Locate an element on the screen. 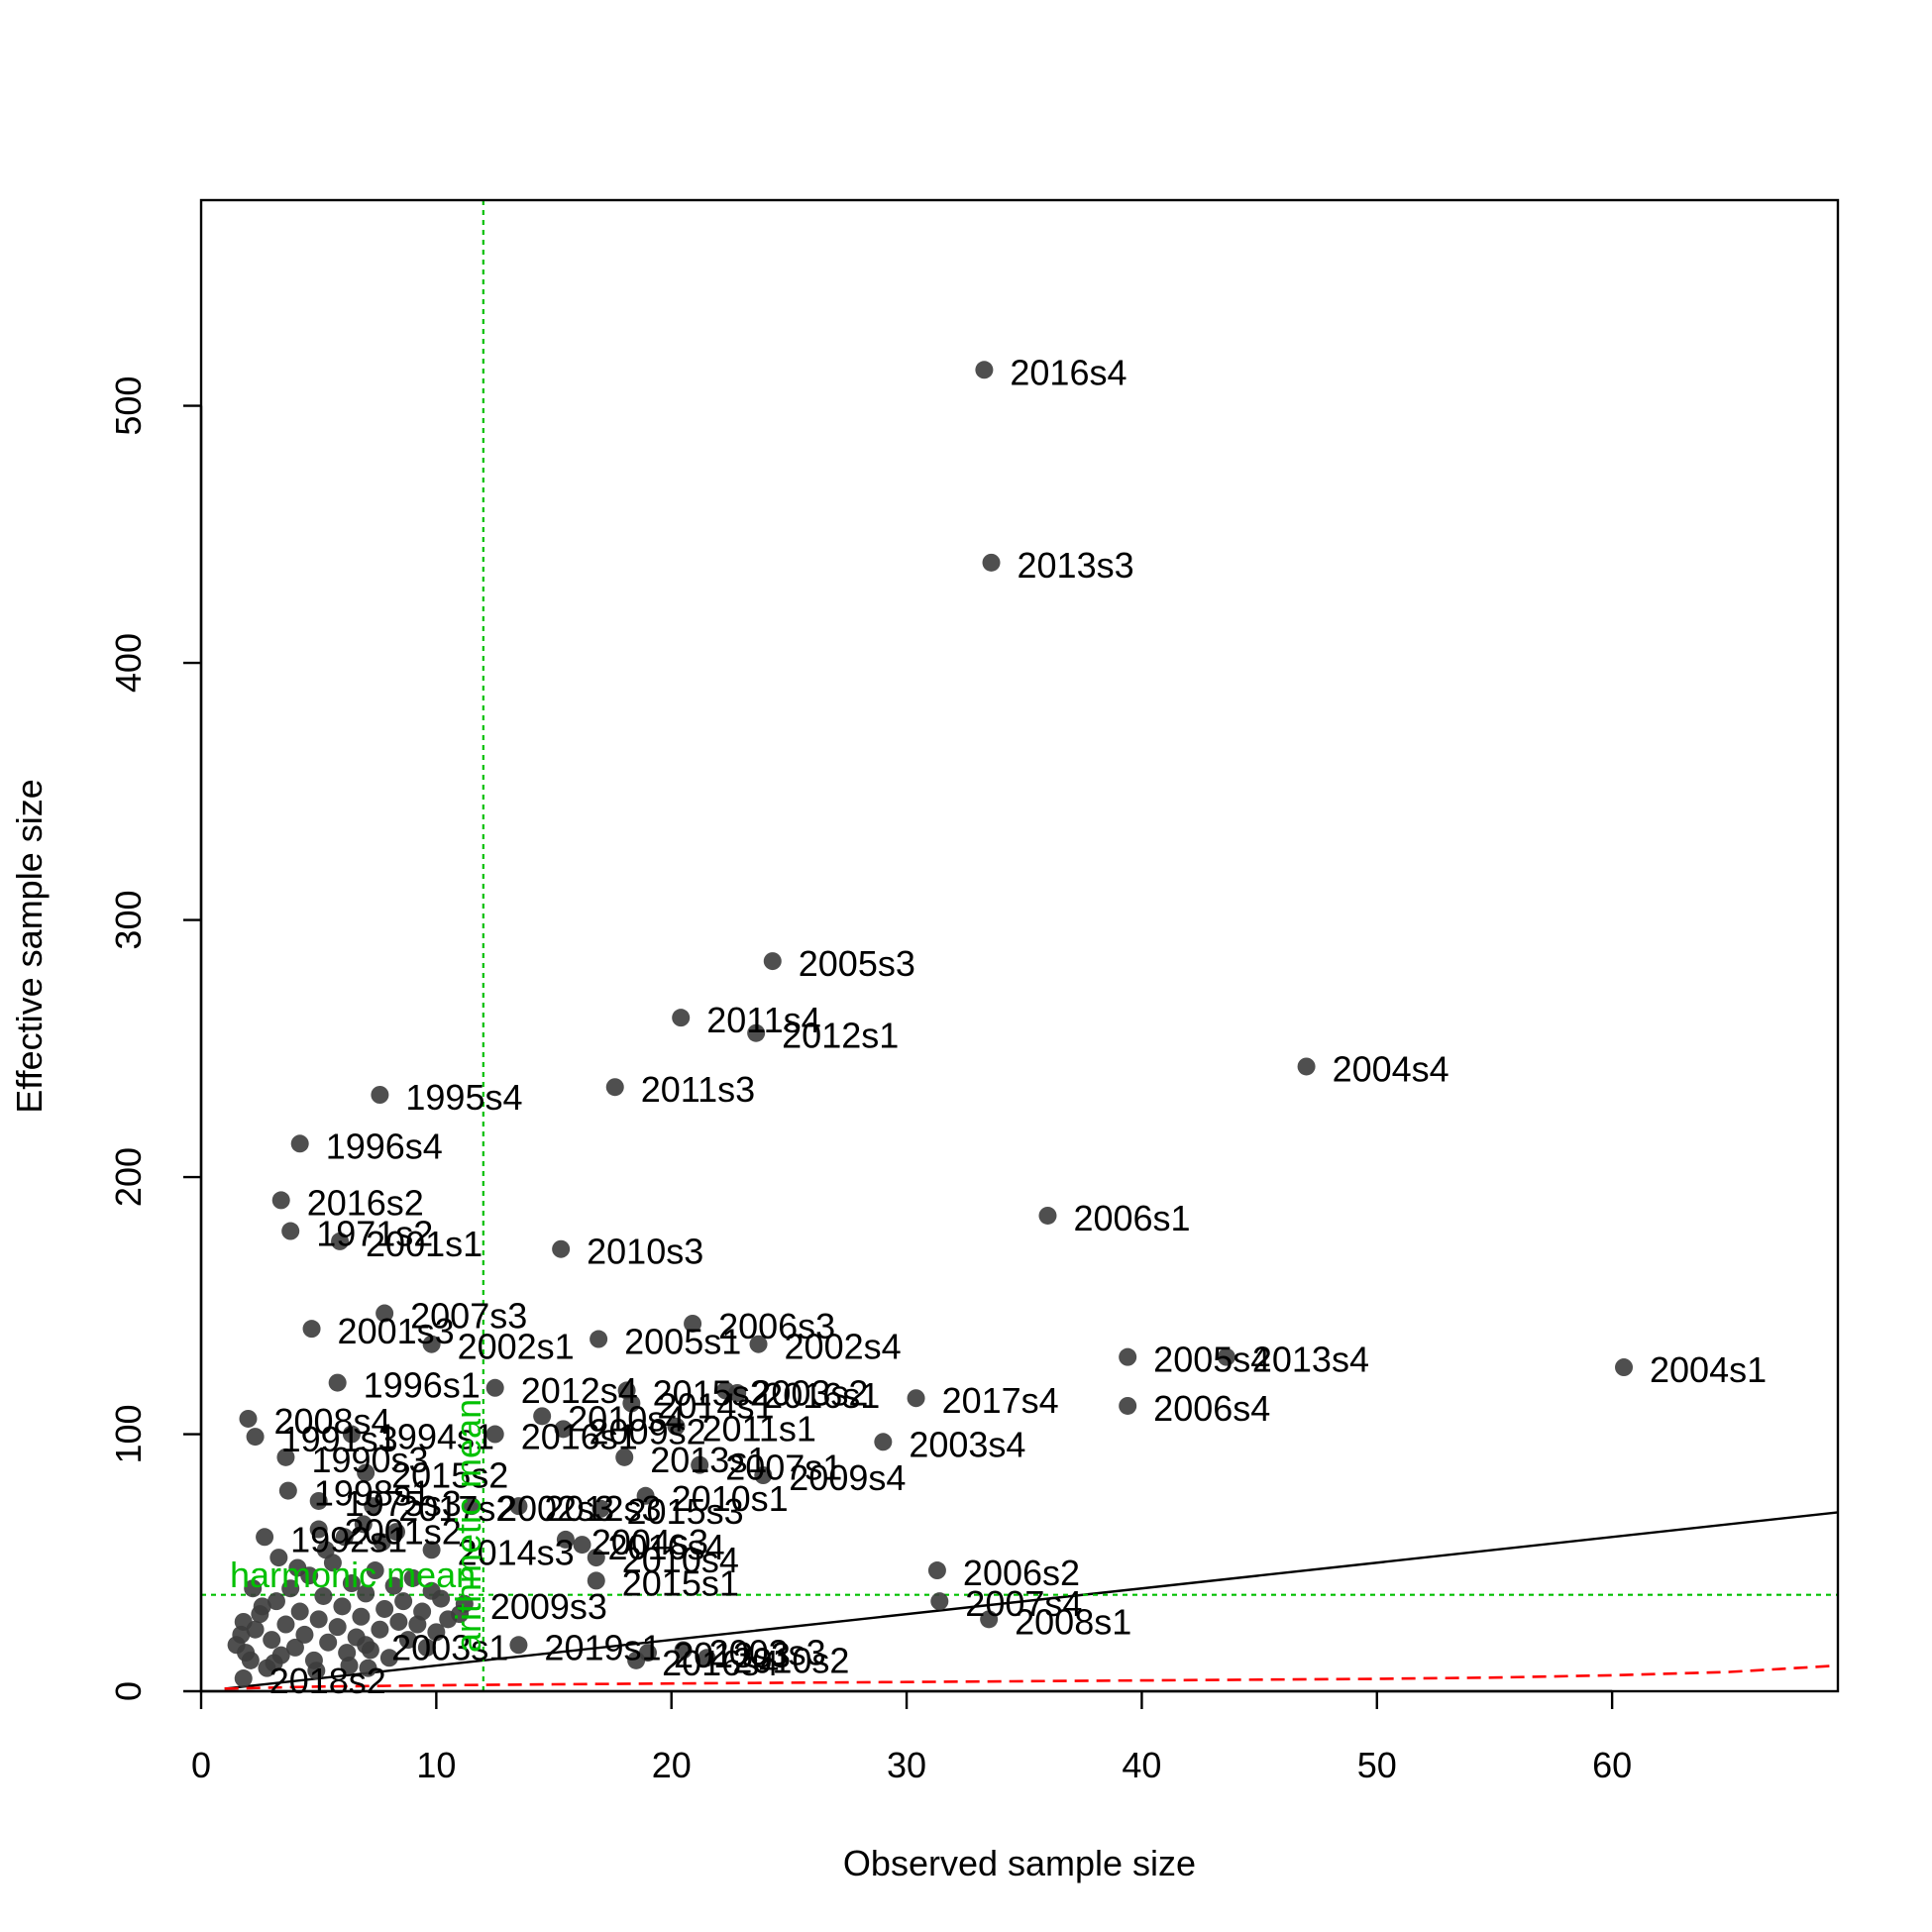 The image size is (1932, 1932). point-label: 2017s4 is located at coordinates (1001, 1400).